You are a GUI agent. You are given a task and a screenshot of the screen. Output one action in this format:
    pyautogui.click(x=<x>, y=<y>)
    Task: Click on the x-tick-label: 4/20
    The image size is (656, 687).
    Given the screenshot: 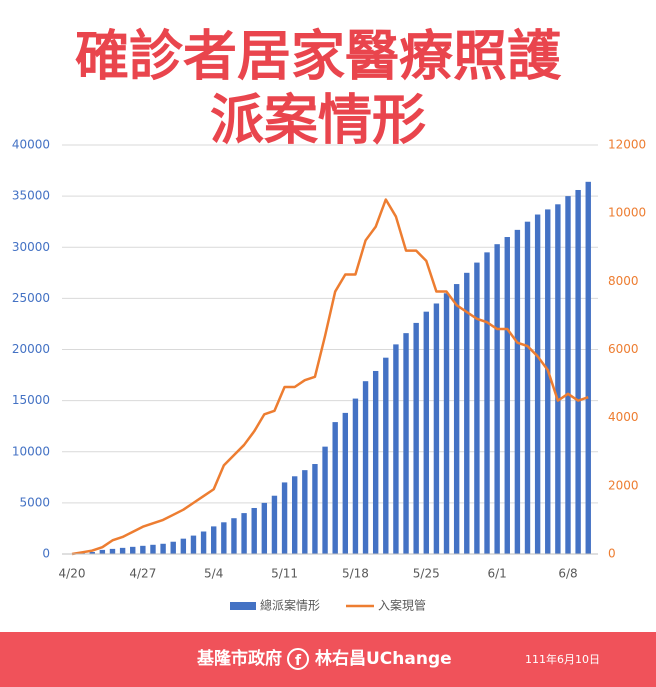 What is the action you would take?
    pyautogui.click(x=72, y=574)
    